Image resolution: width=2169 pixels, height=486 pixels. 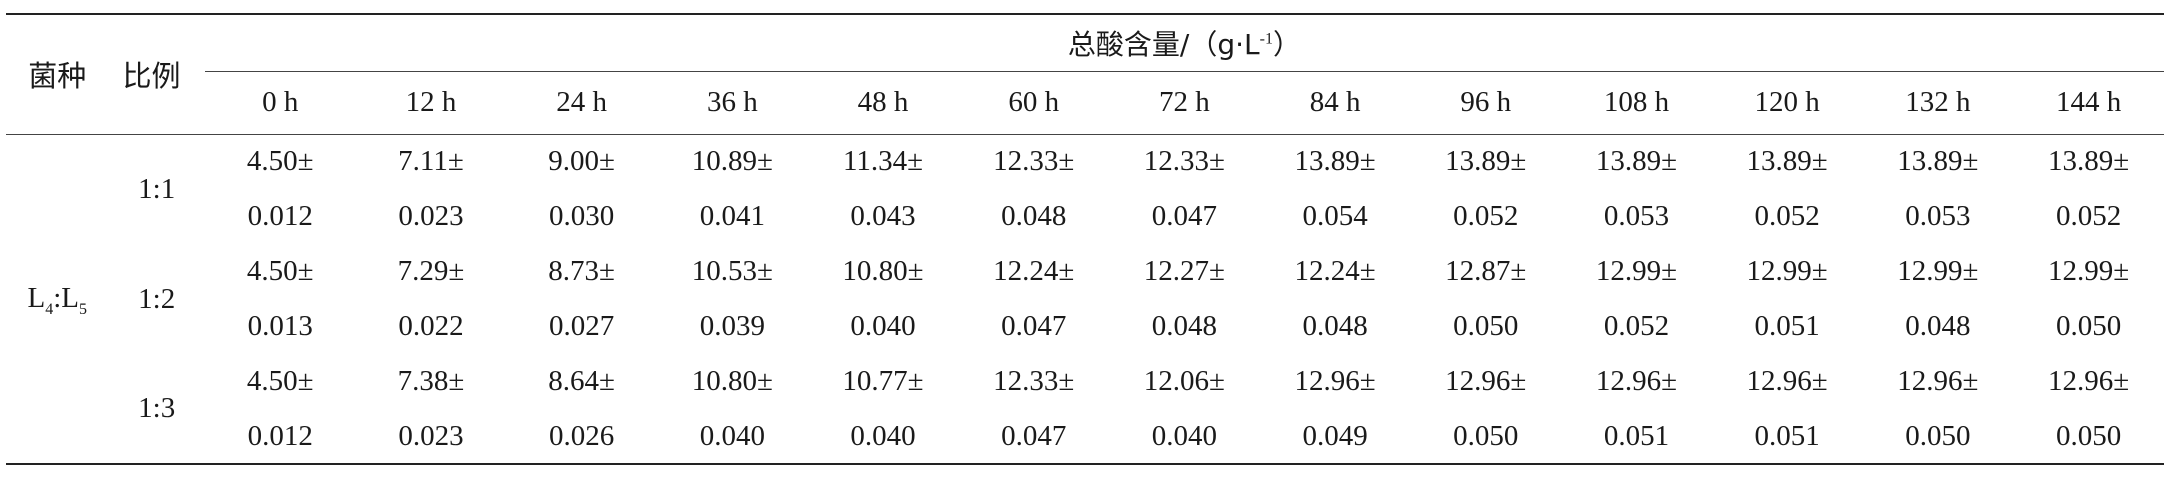 What do you see at coordinates (280, 326) in the screenshot?
I see `sd-cell: 0.013` at bounding box center [280, 326].